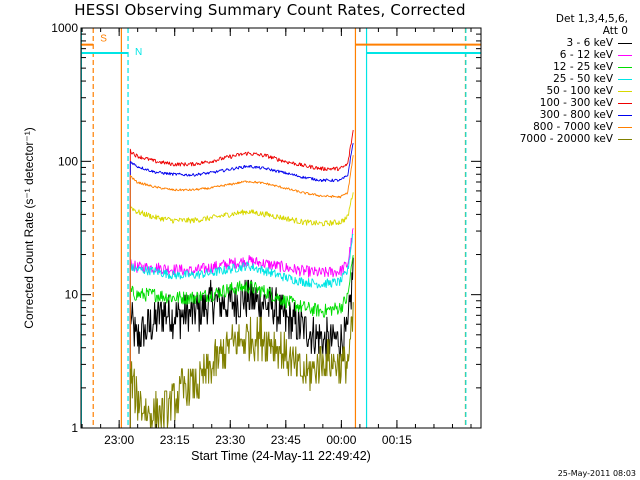  Describe the element at coordinates (103, 39) in the screenshot. I see `annotation-label-s: S` at that location.